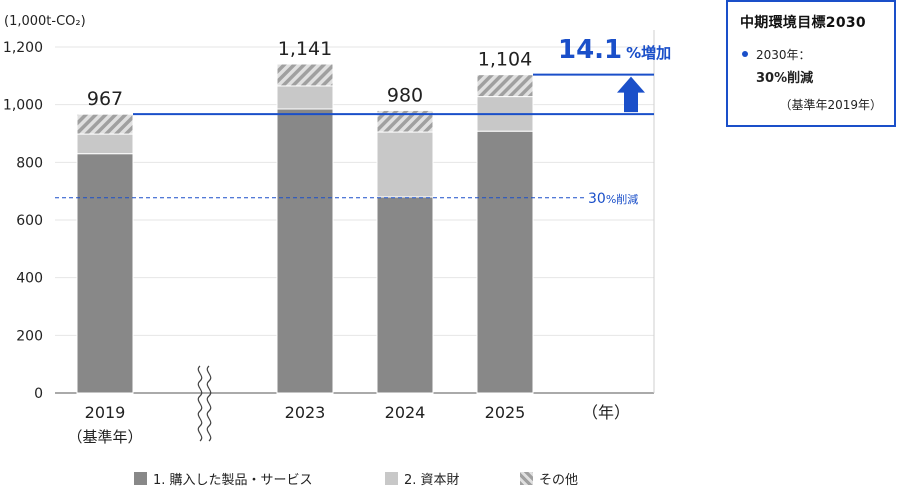 The width and height of the screenshot is (903, 488). I want to click on goal-row: 2030年：, so click(811, 54).